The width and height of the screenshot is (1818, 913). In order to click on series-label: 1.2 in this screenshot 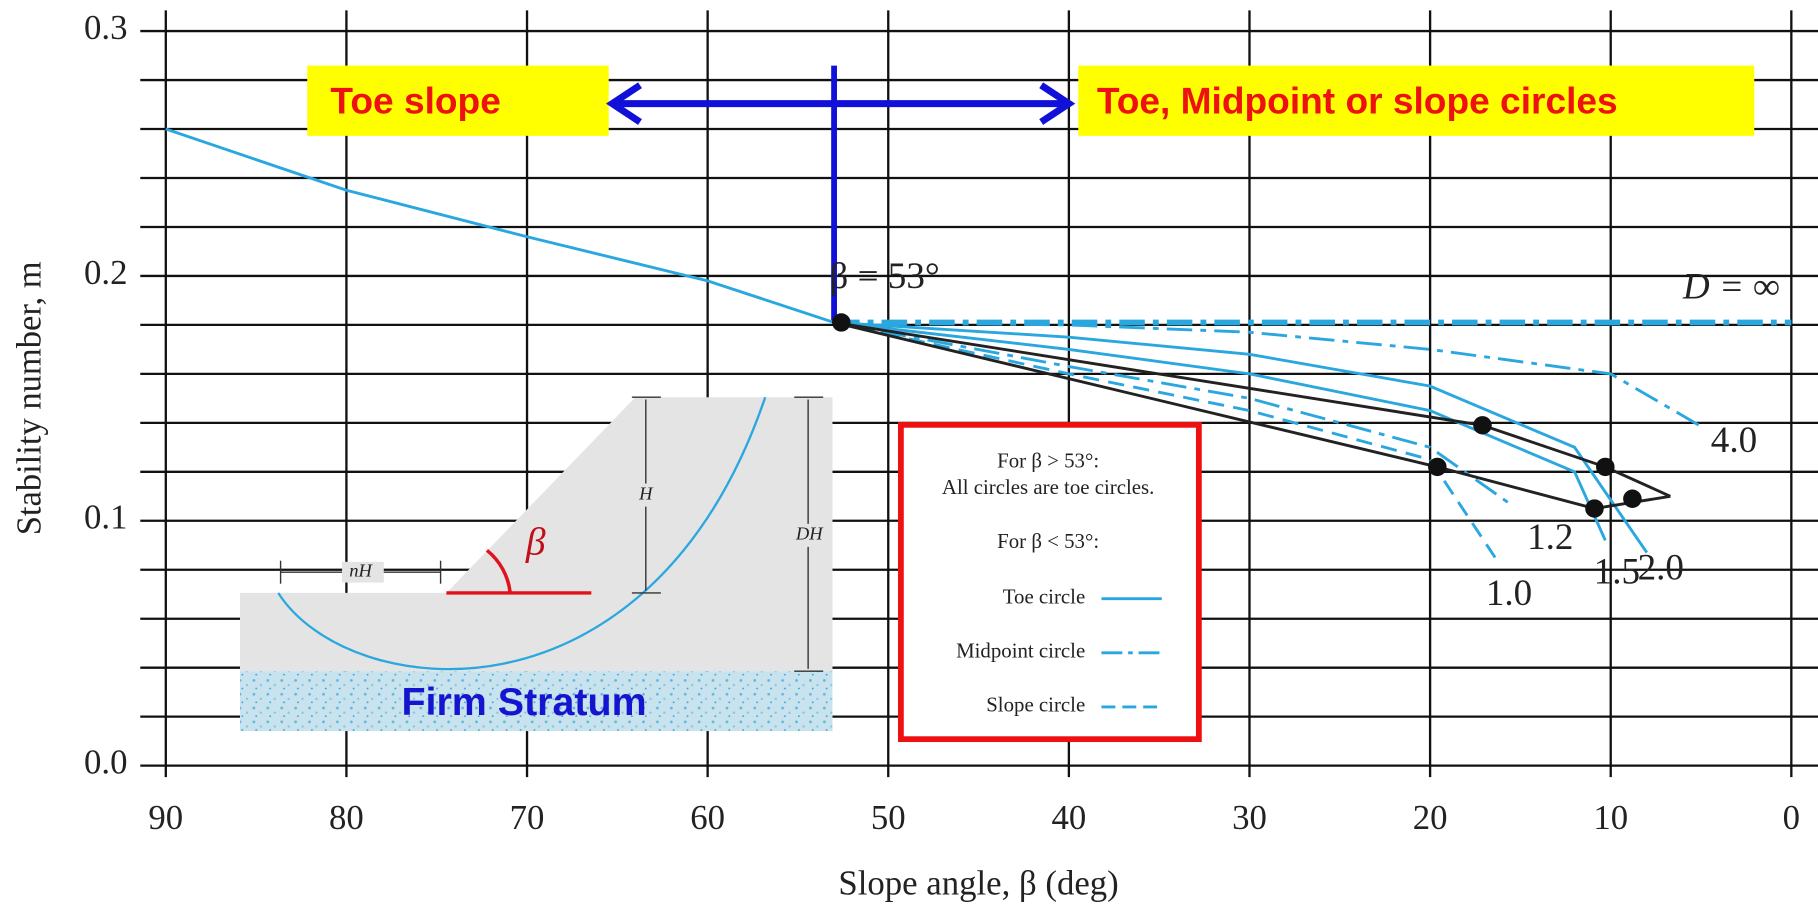, I will do `click(1550, 536)`.